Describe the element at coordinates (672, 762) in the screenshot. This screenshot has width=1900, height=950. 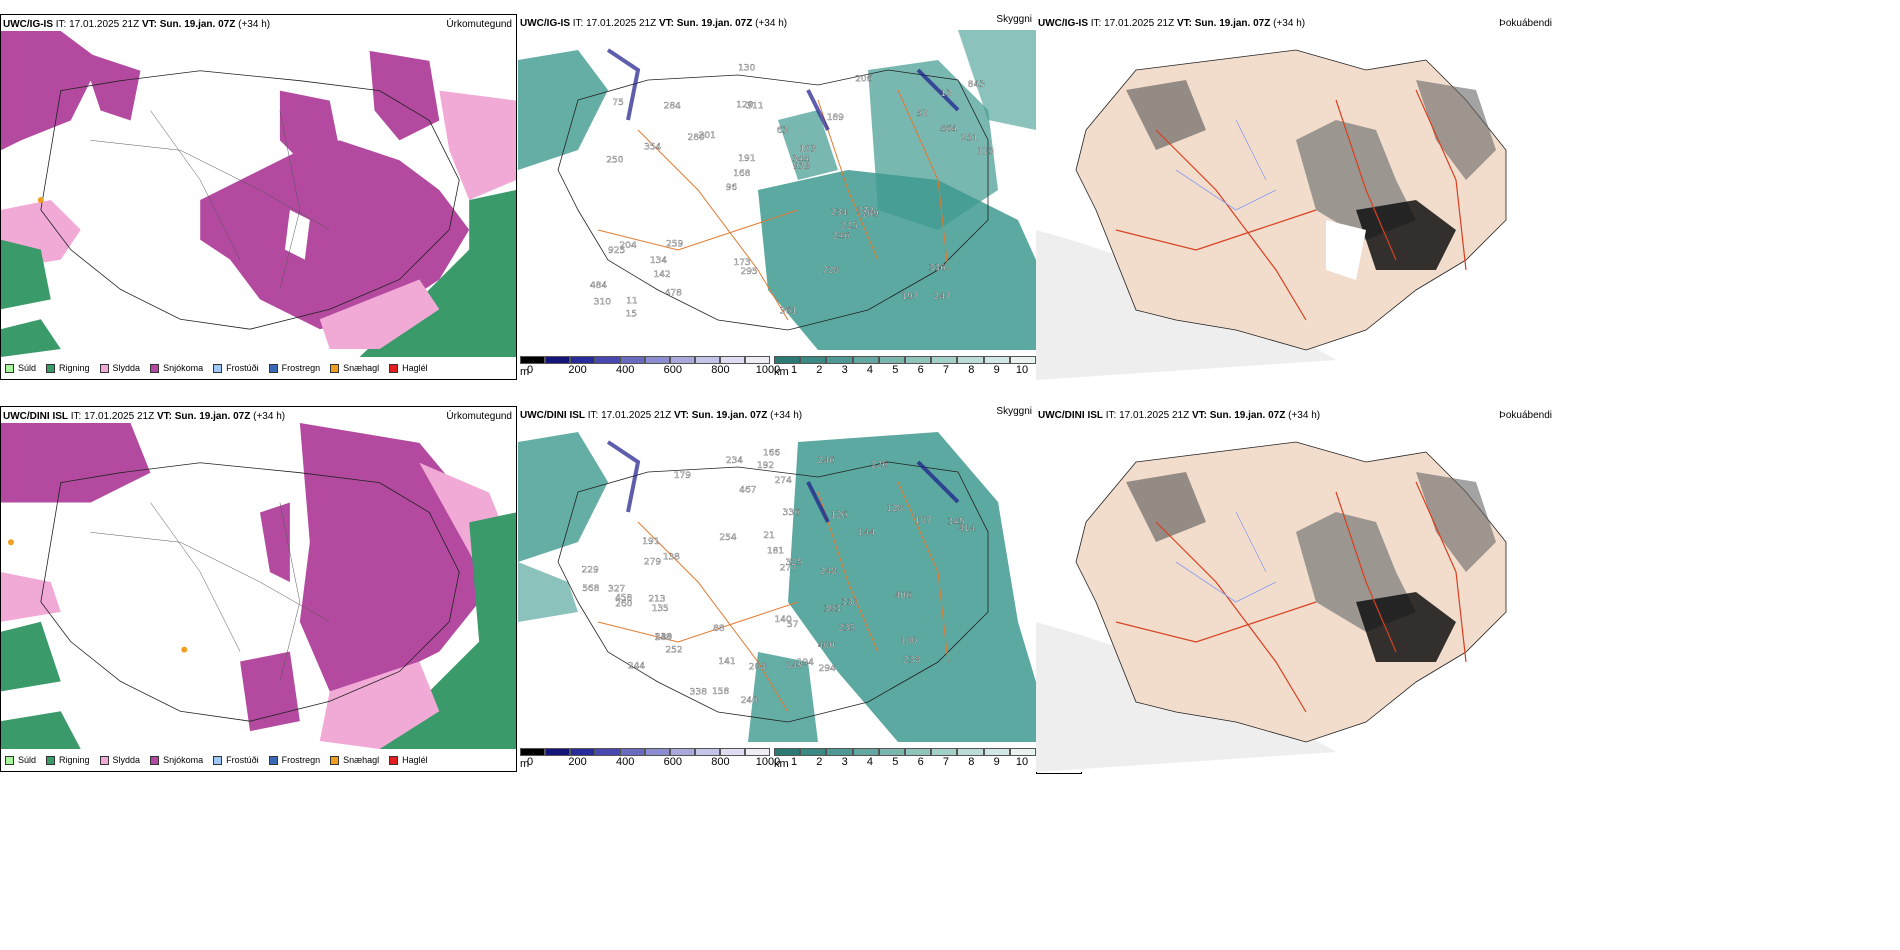
I see `tick-label: 600` at that location.